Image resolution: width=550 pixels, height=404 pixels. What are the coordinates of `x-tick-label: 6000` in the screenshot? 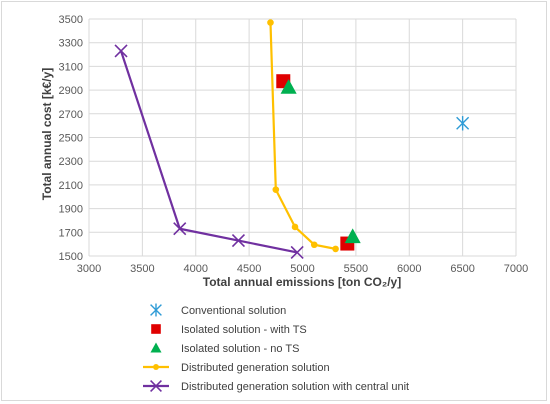 It's located at (409, 269).